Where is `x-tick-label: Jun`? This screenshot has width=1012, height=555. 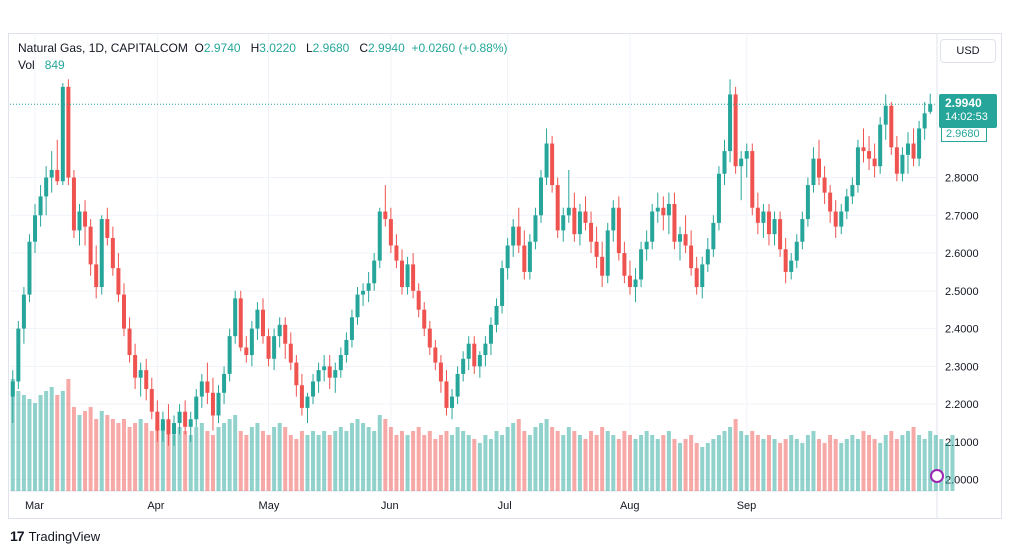
x-tick-label: Jun is located at coordinates (390, 506).